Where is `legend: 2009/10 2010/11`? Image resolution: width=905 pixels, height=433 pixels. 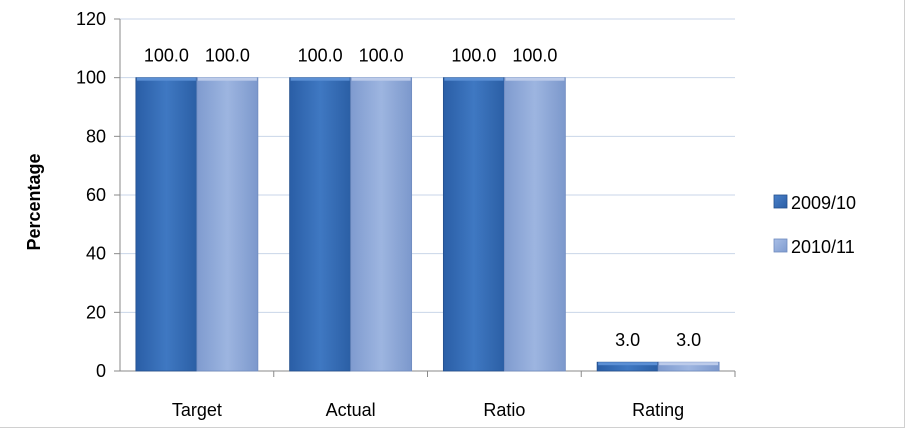
legend: 2009/10 2010/11 is located at coordinates (814, 225).